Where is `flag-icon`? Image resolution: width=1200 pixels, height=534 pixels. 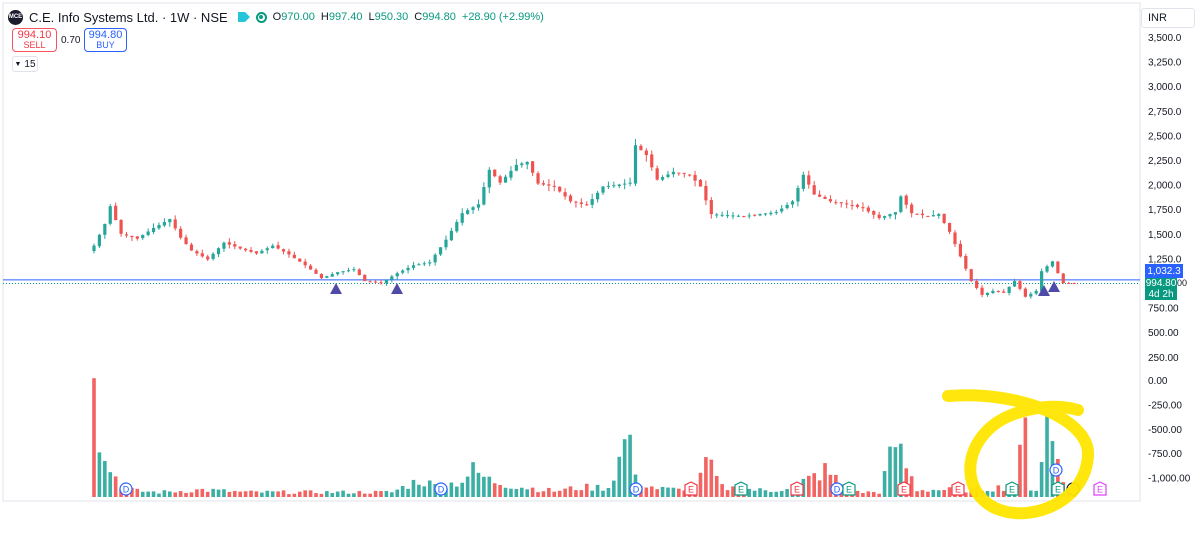 flag-icon is located at coordinates (243, 17).